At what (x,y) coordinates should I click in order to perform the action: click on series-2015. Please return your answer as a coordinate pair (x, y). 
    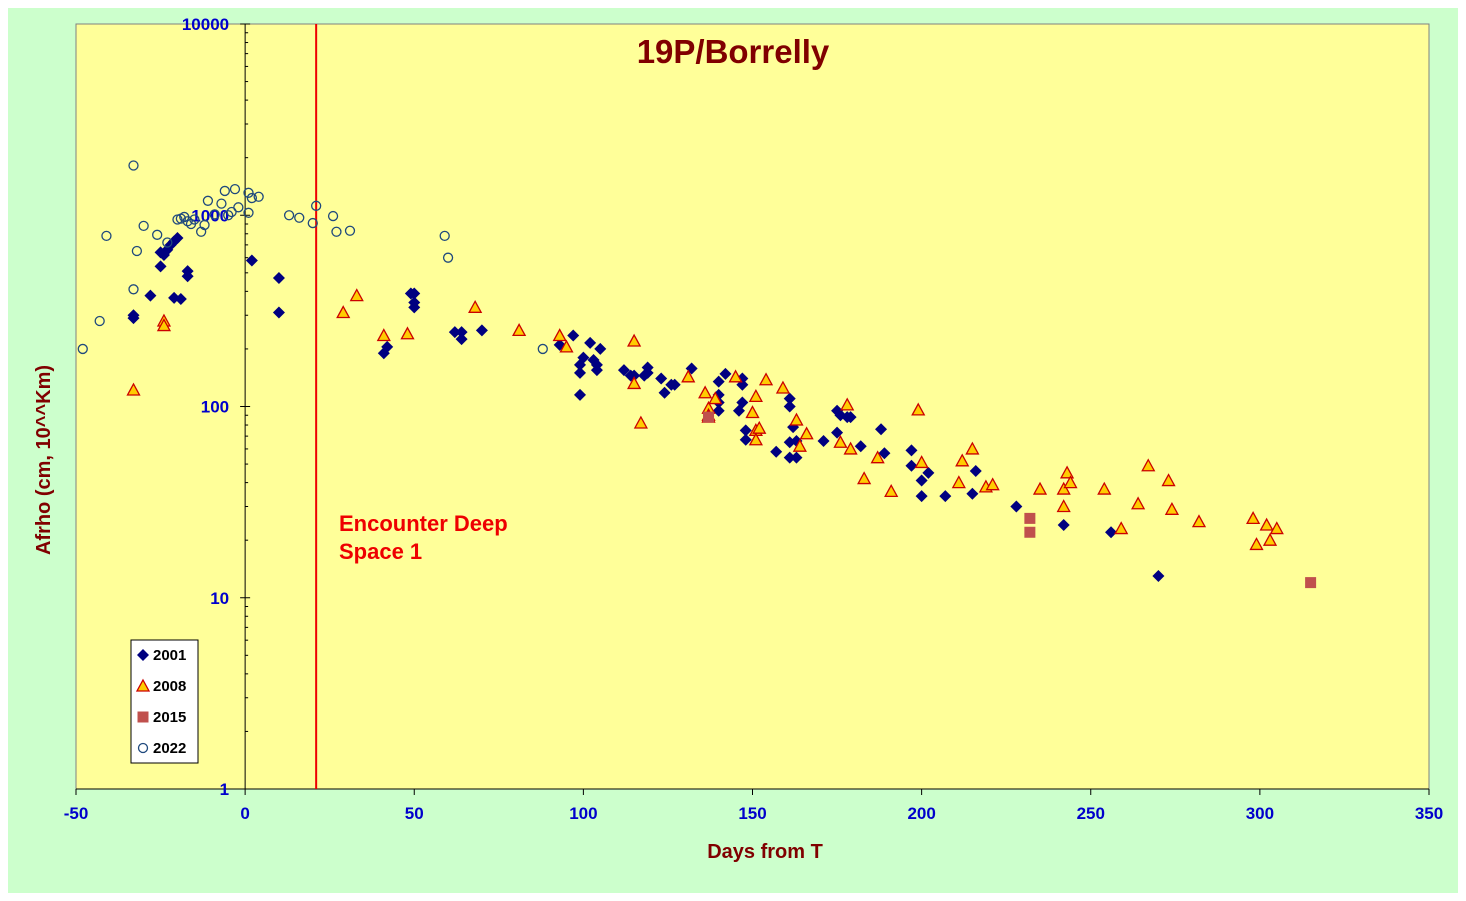
    Looking at the image, I should click on (1010, 500).